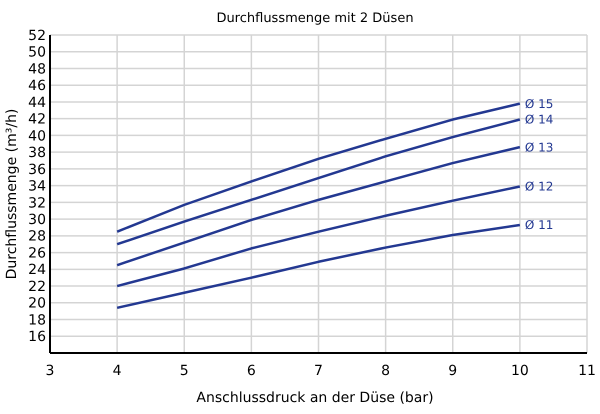  What do you see at coordinates (318, 371) in the screenshot?
I see `x-tick-label: 7` at bounding box center [318, 371].